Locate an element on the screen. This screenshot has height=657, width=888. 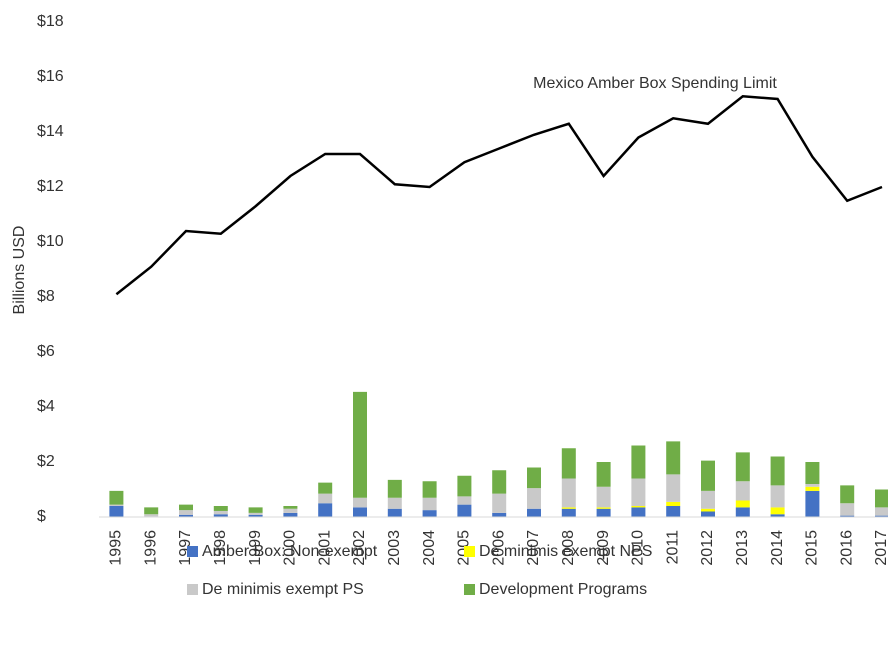
y-tick-label: $16 is located at coordinates (50, 76).